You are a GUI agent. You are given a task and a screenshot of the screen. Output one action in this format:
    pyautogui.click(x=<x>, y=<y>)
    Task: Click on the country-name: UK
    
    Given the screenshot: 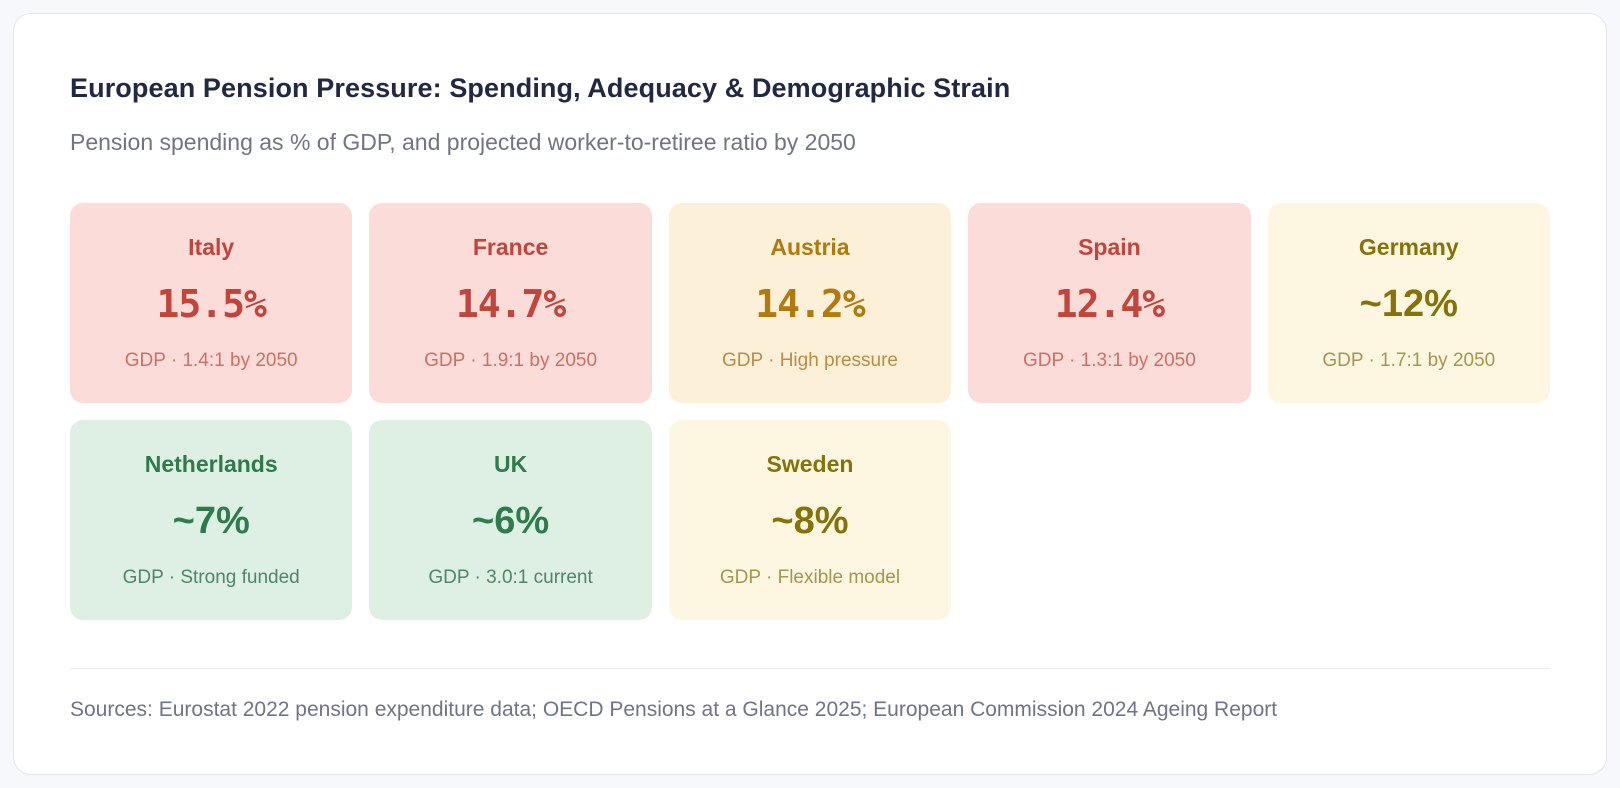 What is the action you would take?
    pyautogui.click(x=510, y=463)
    